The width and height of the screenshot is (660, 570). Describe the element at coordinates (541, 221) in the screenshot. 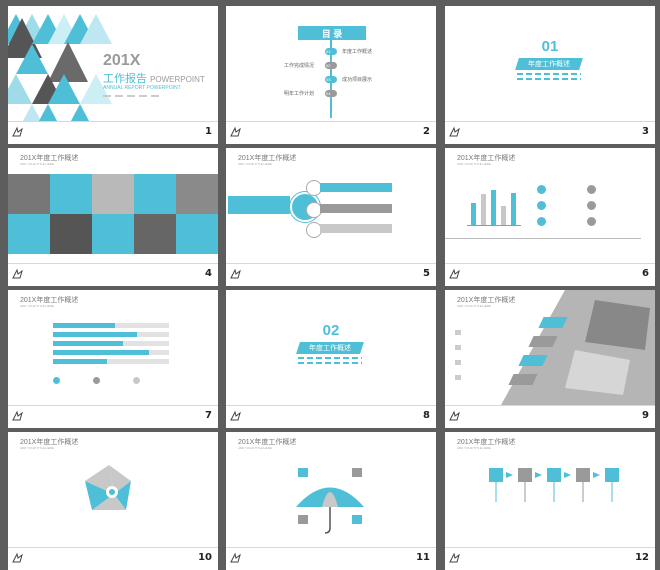

I see `location-icon` at that location.